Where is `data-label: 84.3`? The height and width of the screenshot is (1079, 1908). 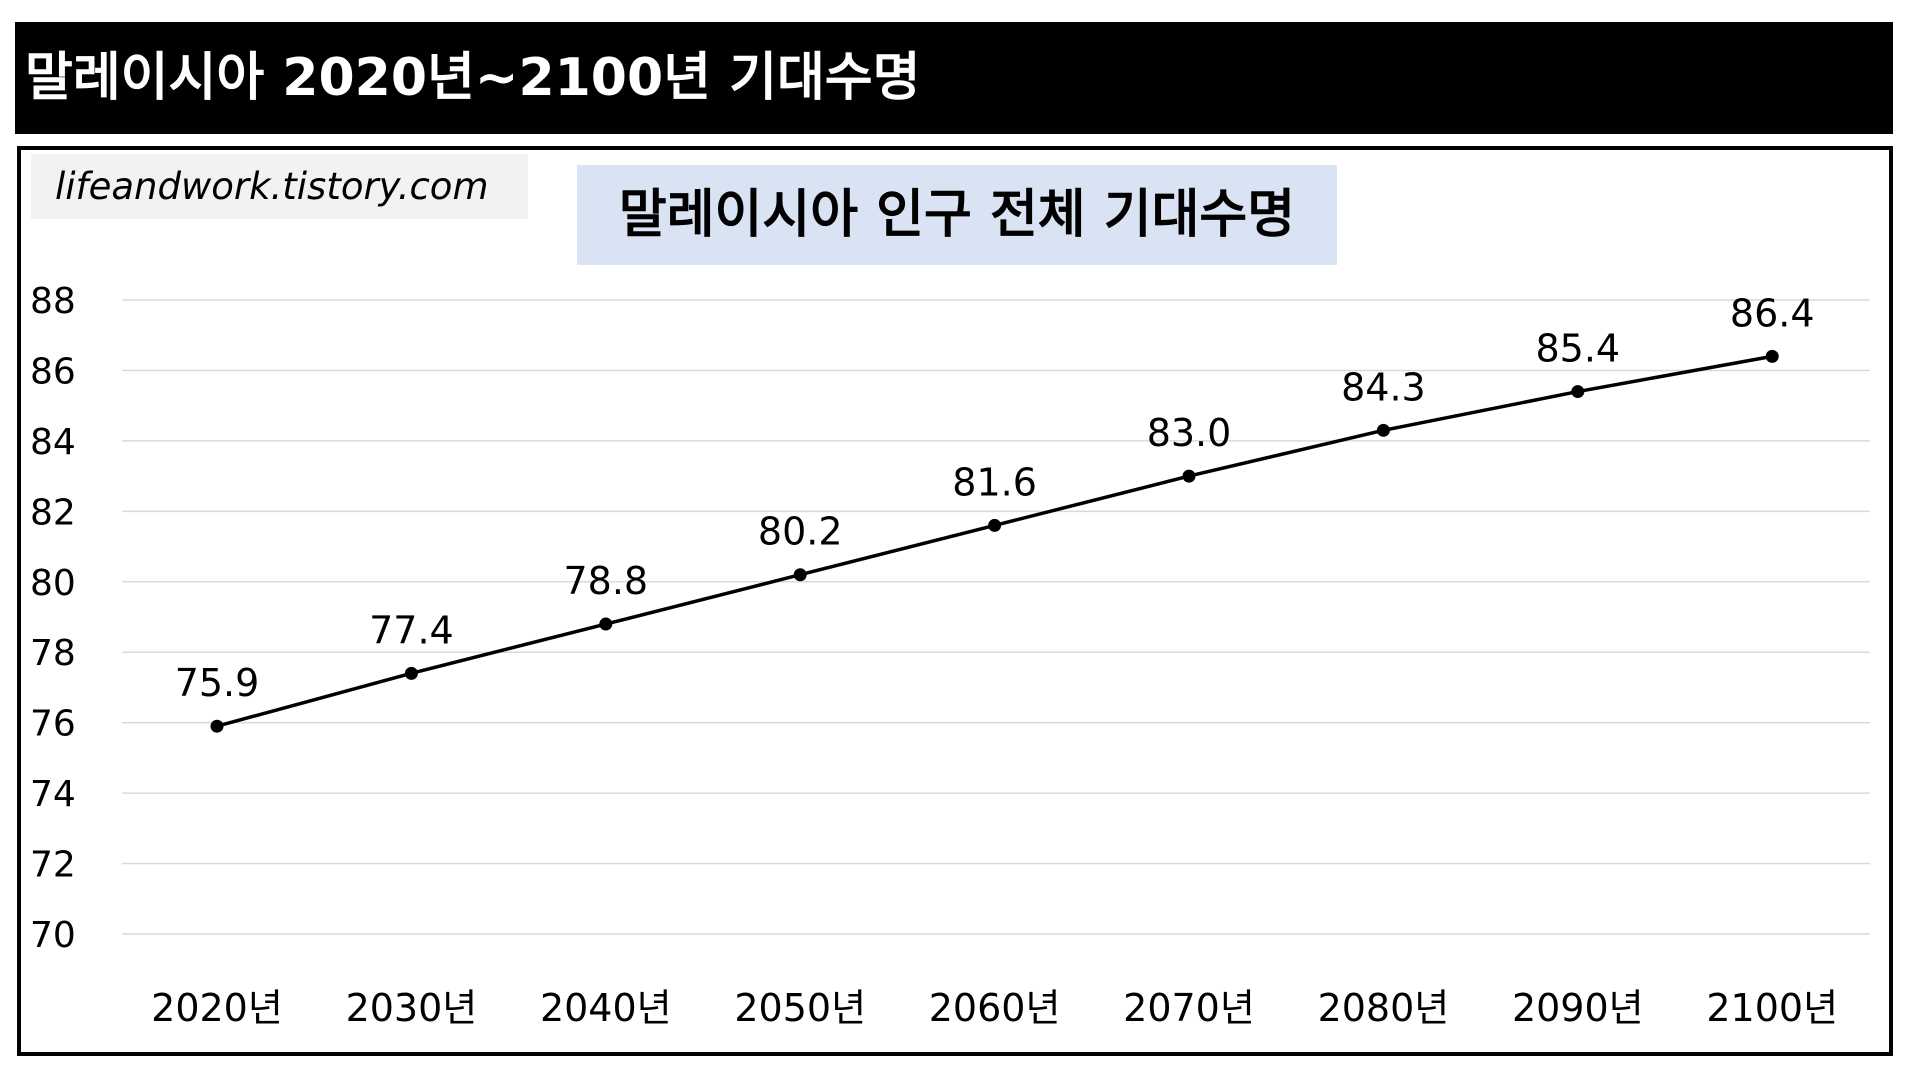
data-label: 84.3 is located at coordinates (1383, 387).